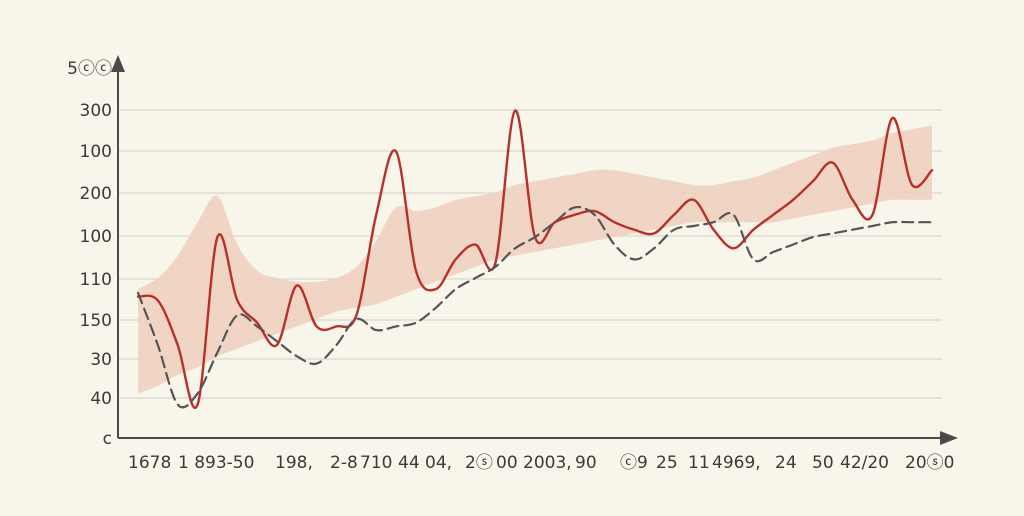 This screenshot has width=1024, height=516. What do you see at coordinates (96, 321) in the screenshot?
I see `y-tick-label: 150` at bounding box center [96, 321].